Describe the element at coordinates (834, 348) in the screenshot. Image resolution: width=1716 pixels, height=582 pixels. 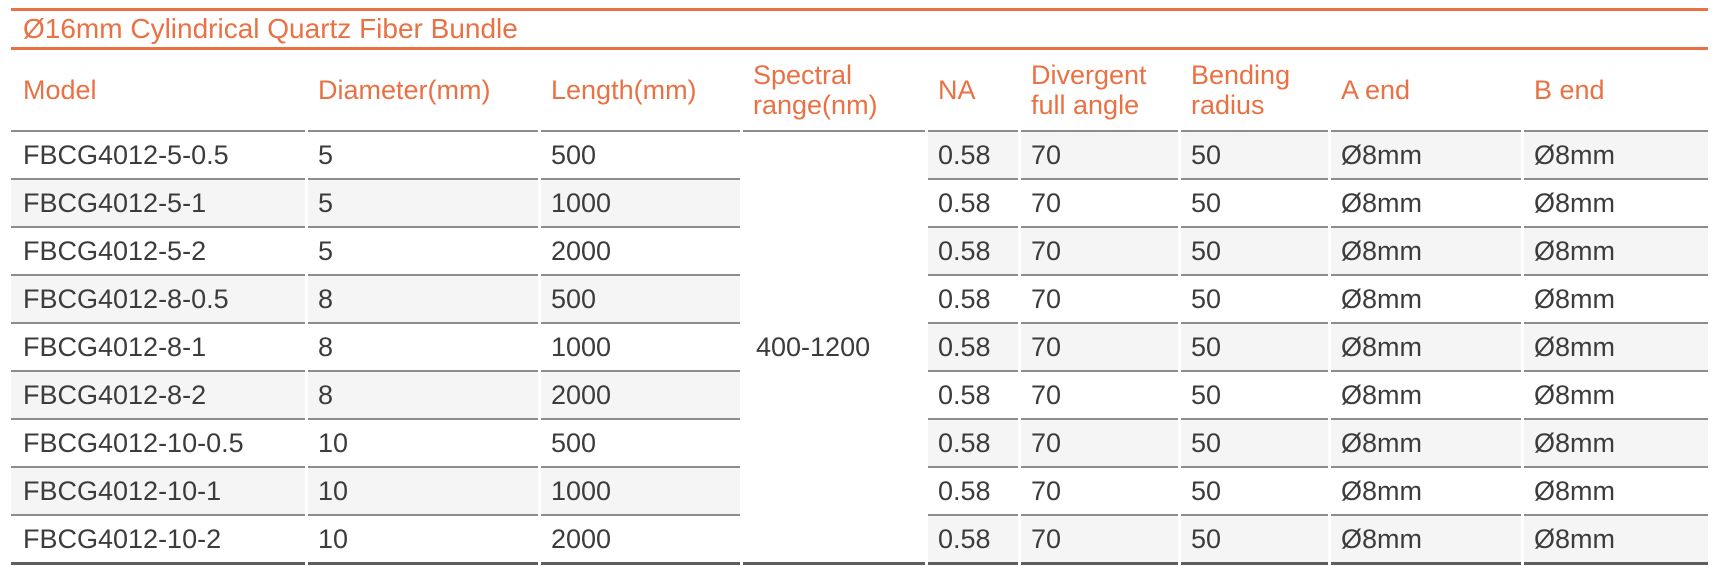
I see `cell-spectral-range-merged: 400-1200` at that location.